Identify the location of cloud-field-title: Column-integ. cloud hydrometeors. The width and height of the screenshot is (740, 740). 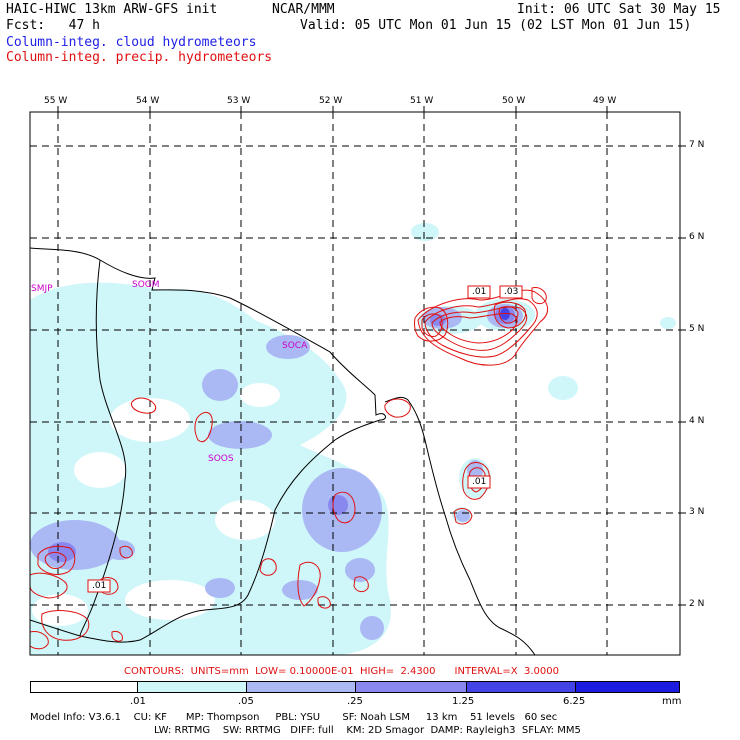
(131, 42).